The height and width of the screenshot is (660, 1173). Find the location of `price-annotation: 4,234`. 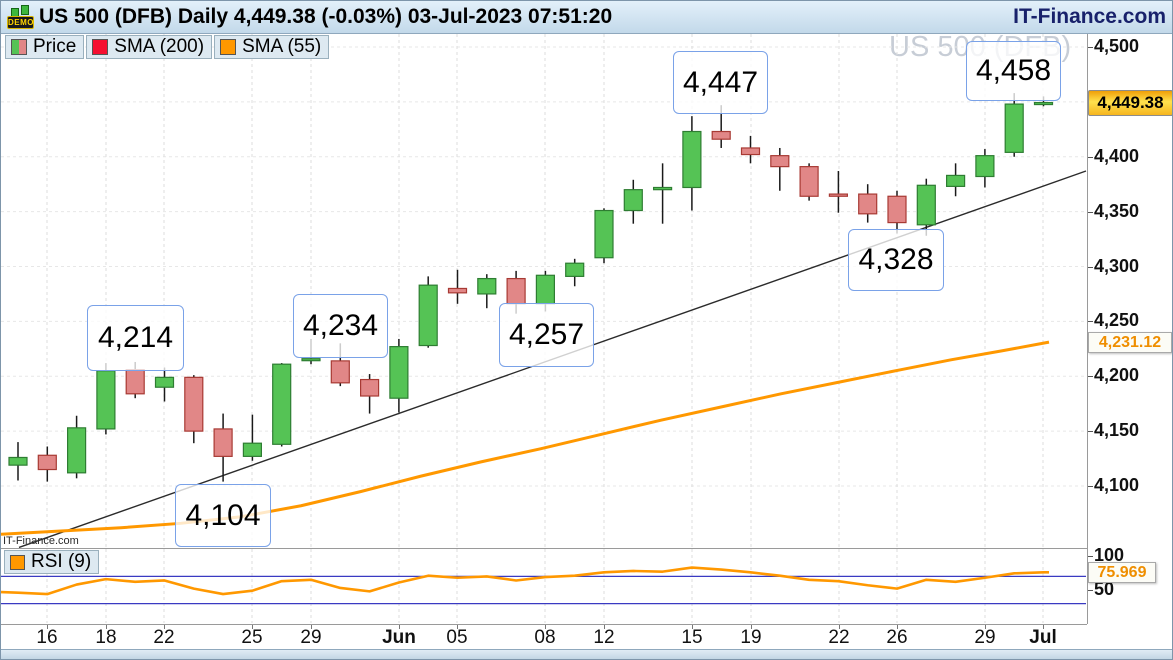

price-annotation: 4,234 is located at coordinates (340, 326).